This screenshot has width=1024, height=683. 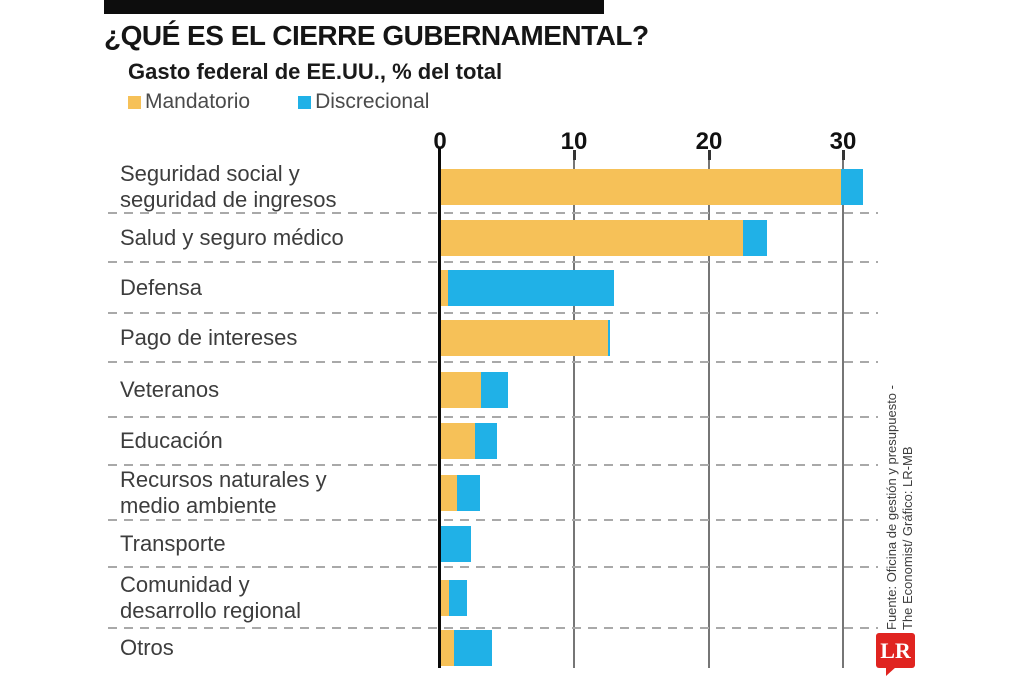 What do you see at coordinates (440, 141) in the screenshot?
I see `x-axis-tick-0: 0` at bounding box center [440, 141].